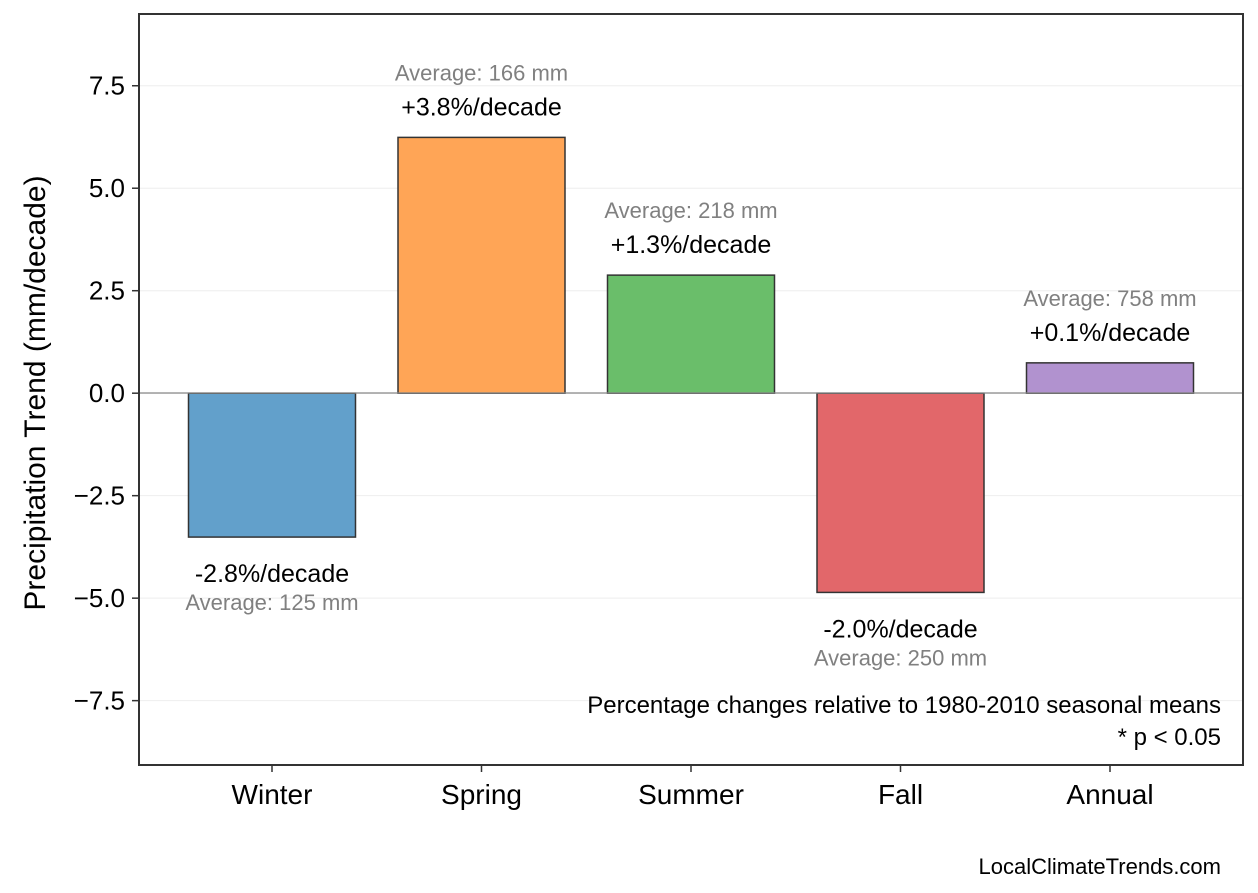 The height and width of the screenshot is (893, 1258). Describe the element at coordinates (1100, 866) in the screenshot. I see `watermark: LocalClimateTrends.com` at that location.